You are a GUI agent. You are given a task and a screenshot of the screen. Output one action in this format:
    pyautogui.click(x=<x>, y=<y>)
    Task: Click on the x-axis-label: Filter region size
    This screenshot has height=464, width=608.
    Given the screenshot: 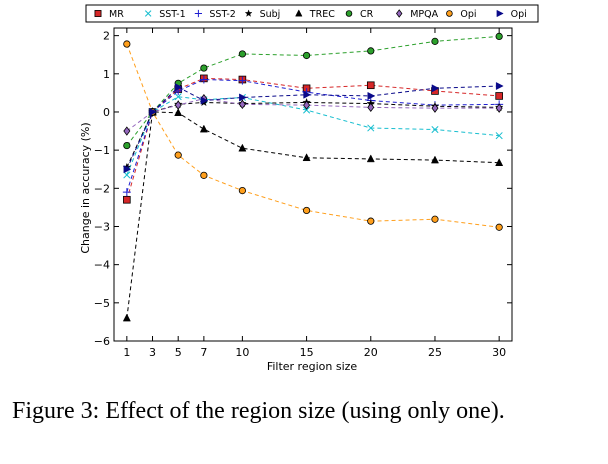 What is the action you would take?
    pyautogui.click(x=312, y=366)
    